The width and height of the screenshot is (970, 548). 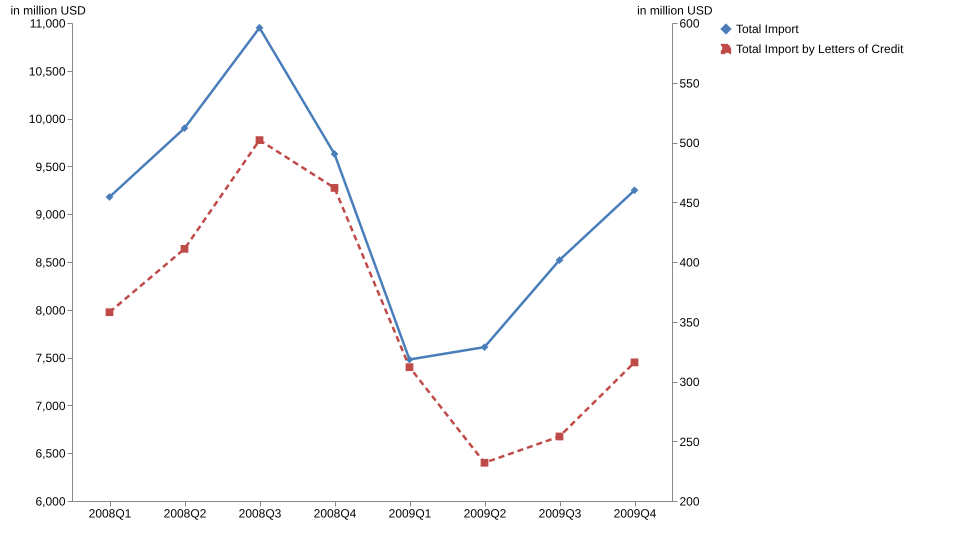 I want to click on legend-label: Total Import by Letters of Credit, so click(x=820, y=49).